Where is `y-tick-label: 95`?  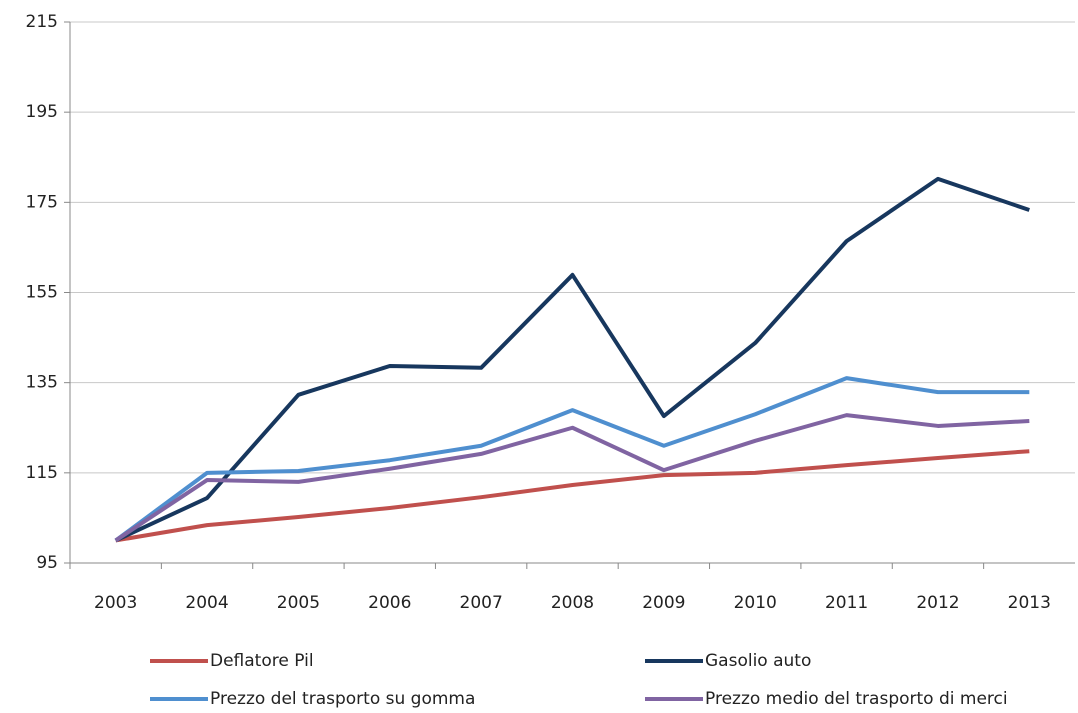
y-tick-label: 95 is located at coordinates (47, 563).